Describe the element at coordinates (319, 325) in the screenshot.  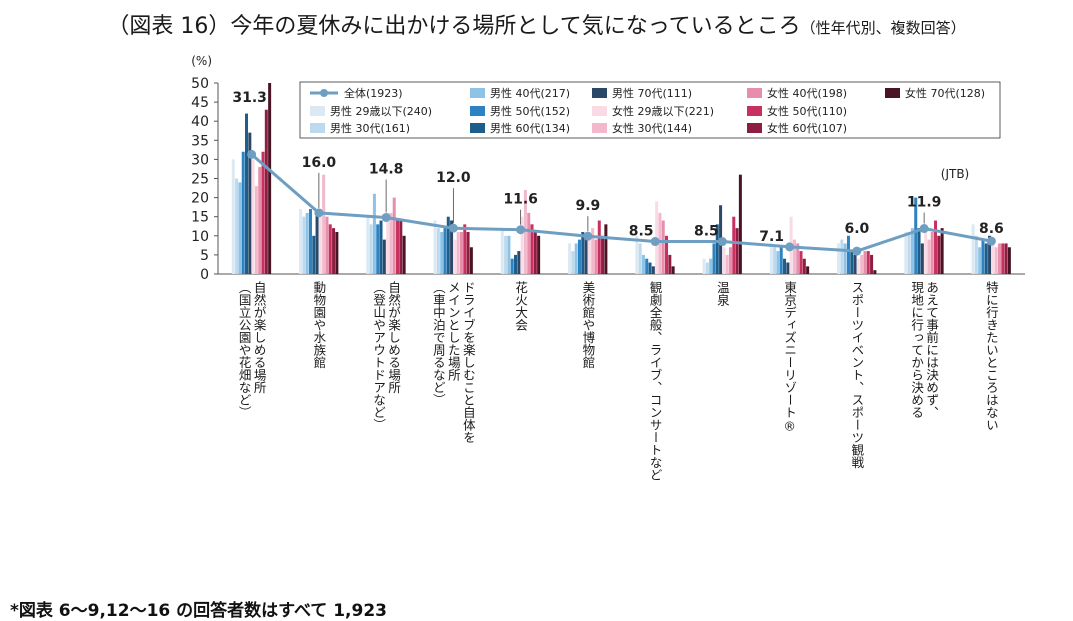
I see `category-label: 動物園や水族館` at that location.